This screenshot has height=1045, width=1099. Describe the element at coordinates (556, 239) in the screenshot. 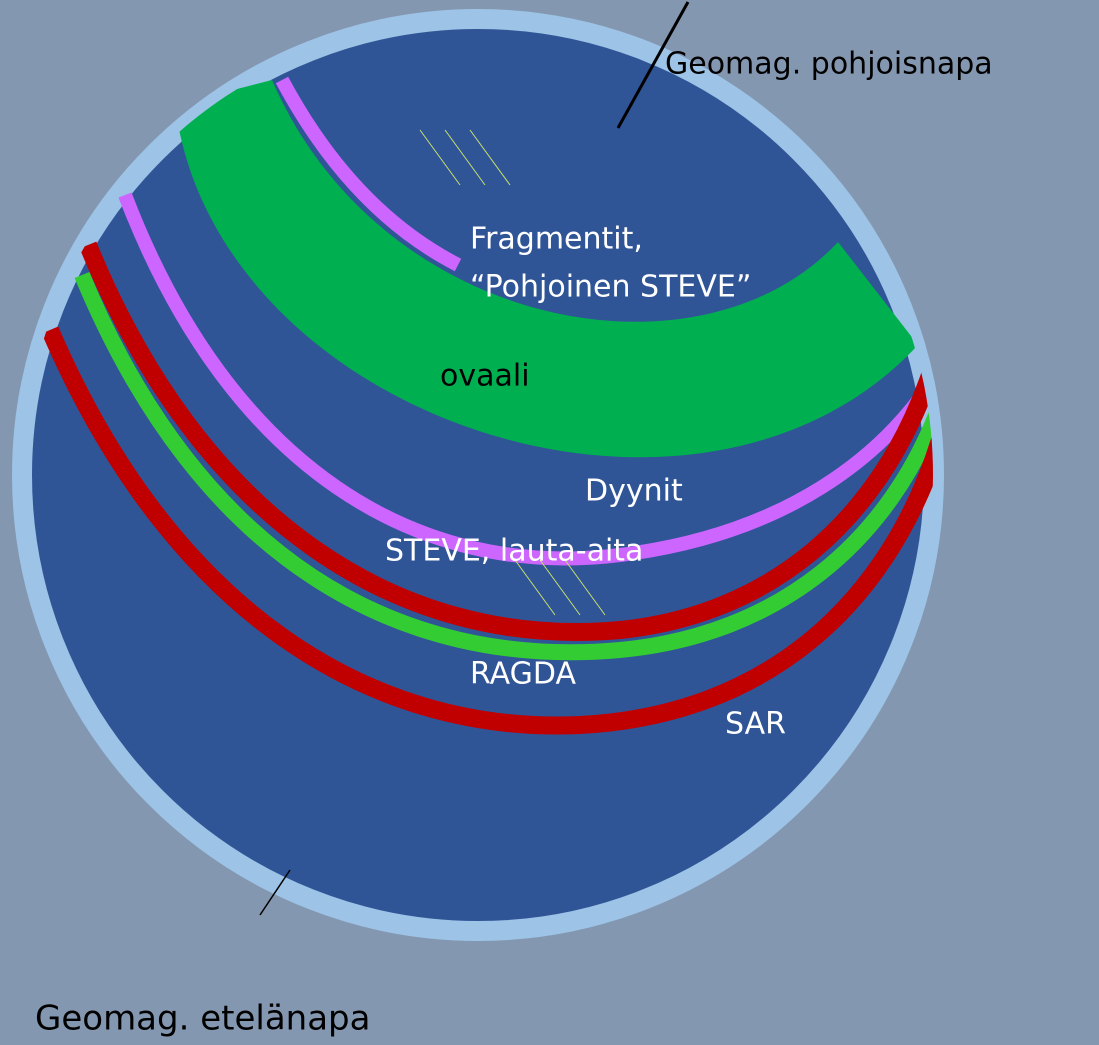

I see `label: Fragmentit,` at that location.